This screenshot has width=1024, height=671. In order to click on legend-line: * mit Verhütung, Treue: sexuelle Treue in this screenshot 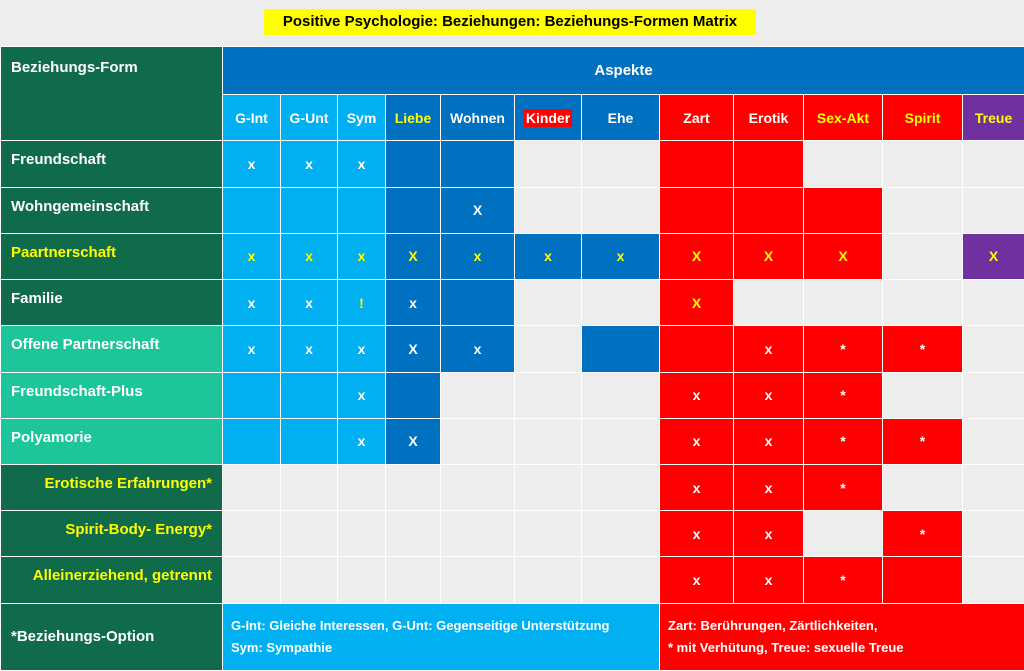, I will do `click(786, 647)`.